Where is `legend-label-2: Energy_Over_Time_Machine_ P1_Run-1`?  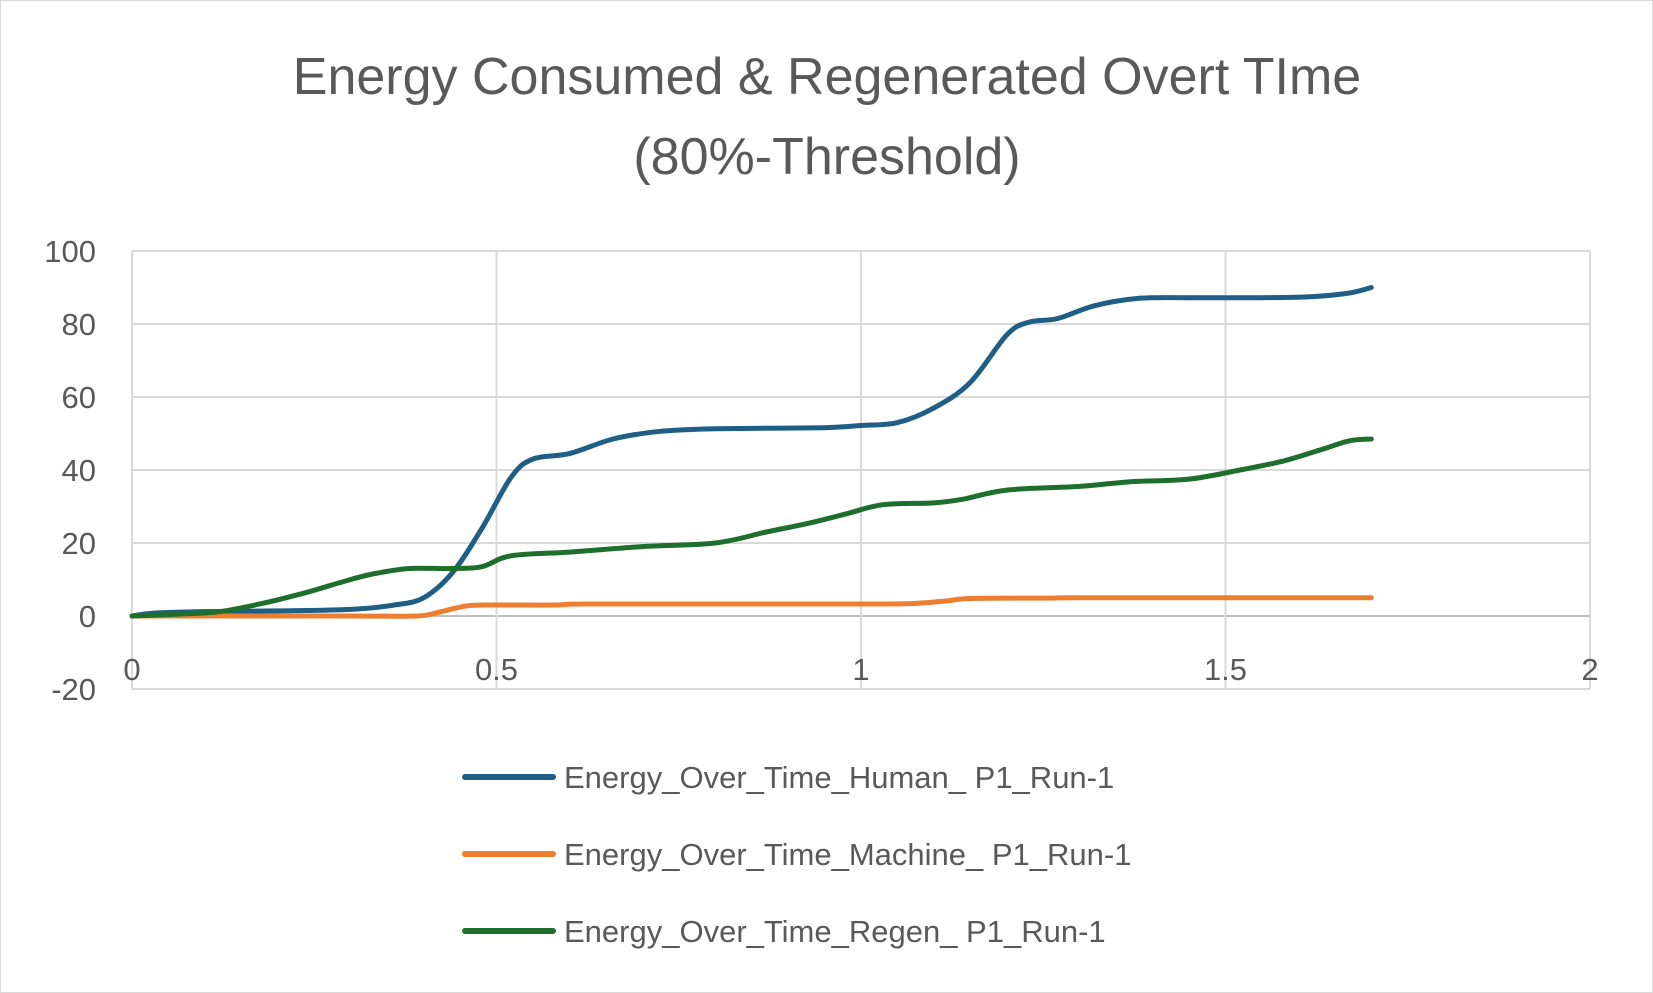 legend-label-2: Energy_Over_Time_Machine_ P1_Run-1 is located at coordinates (847, 854).